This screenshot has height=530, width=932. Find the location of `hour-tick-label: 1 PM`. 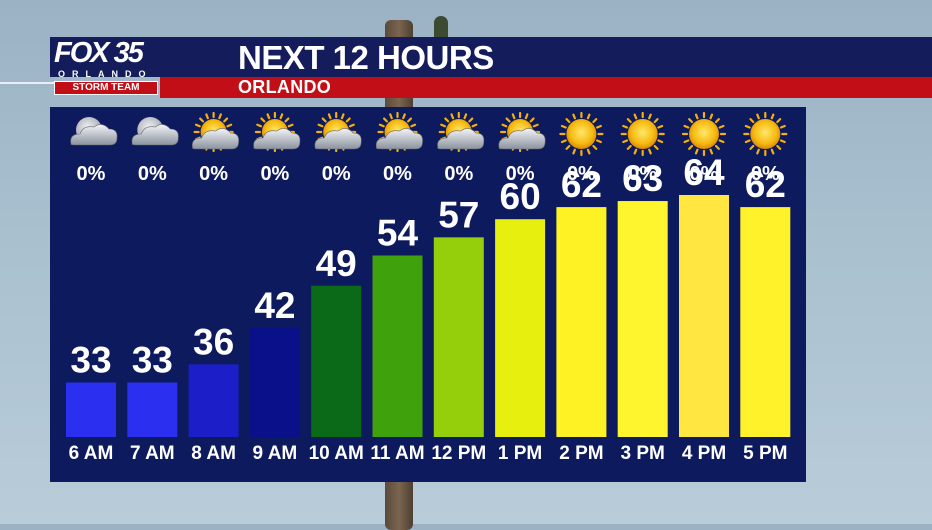

hour-tick-label: 1 PM is located at coordinates (520, 453).